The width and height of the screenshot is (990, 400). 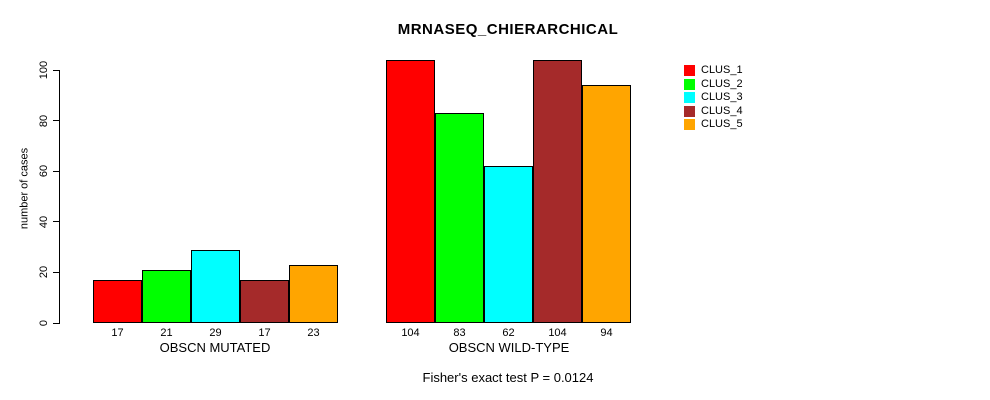 I want to click on bar-value-label: 62, so click(x=508, y=333).